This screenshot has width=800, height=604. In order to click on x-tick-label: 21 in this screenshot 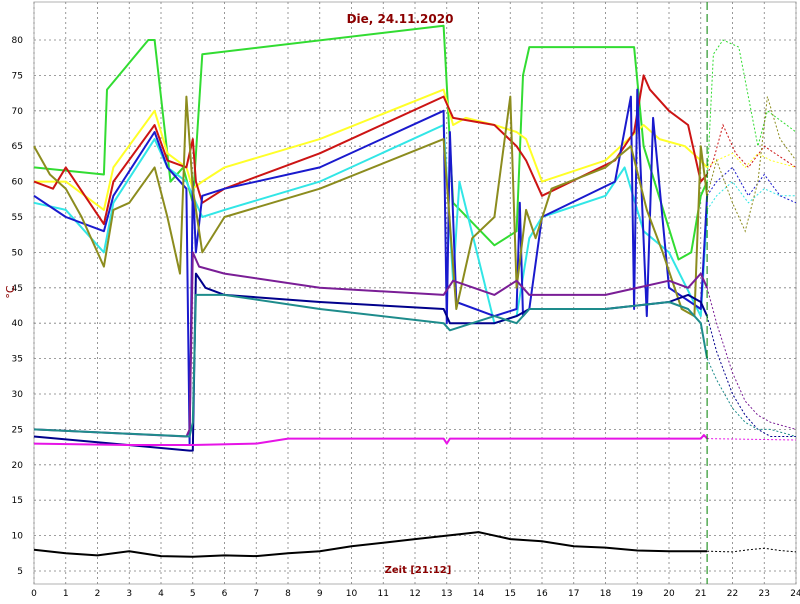, I will do `click(700, 594)`.